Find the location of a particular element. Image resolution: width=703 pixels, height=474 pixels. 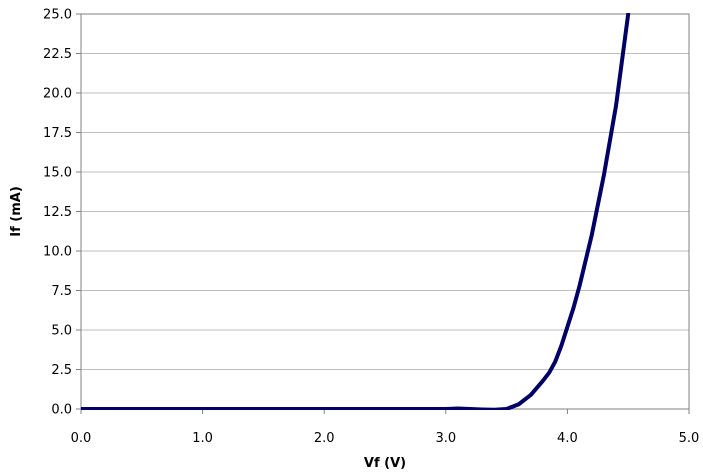

y-tick-label: 15.0 is located at coordinates (57, 173).